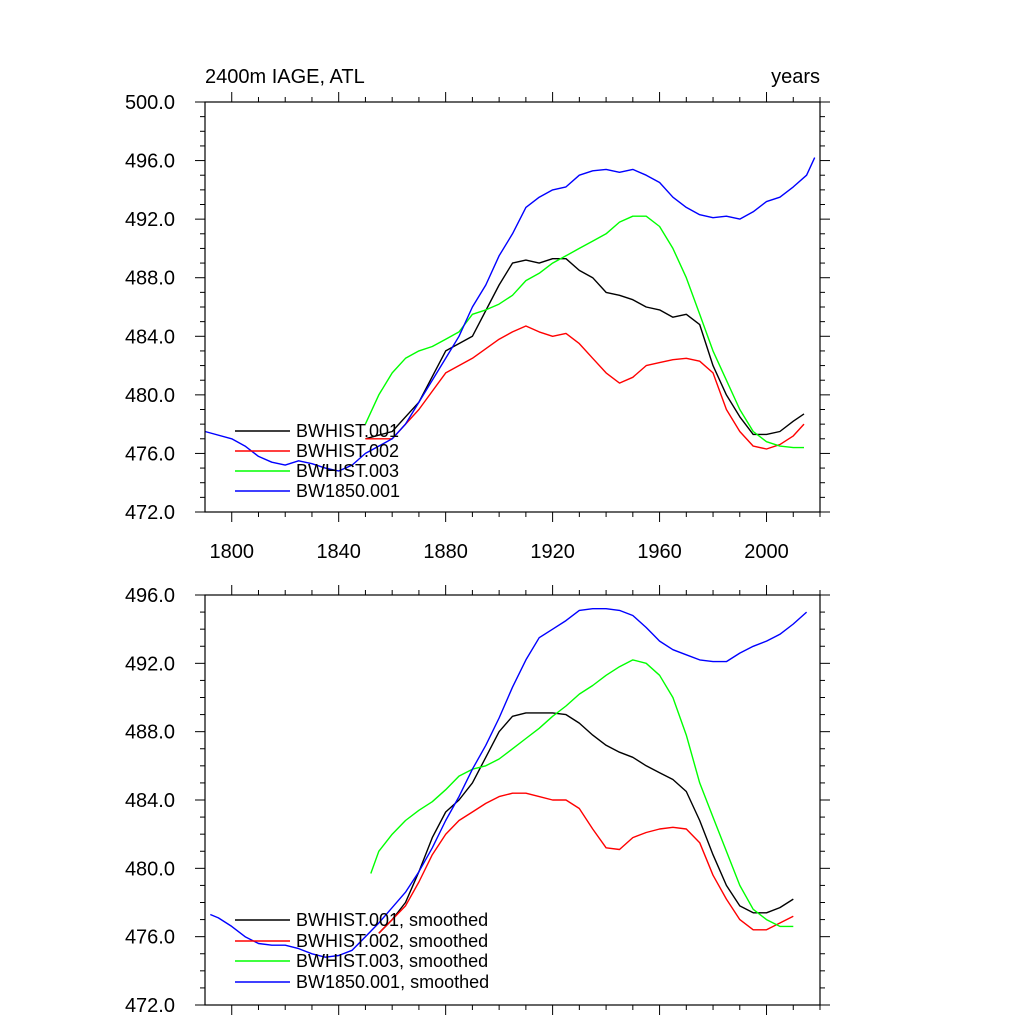 The width and height of the screenshot is (1024, 1024). Describe the element at coordinates (392, 920) in the screenshot. I see `legend-label-bwhist001-smoothed: BWHIST.001, smoothed` at that location.